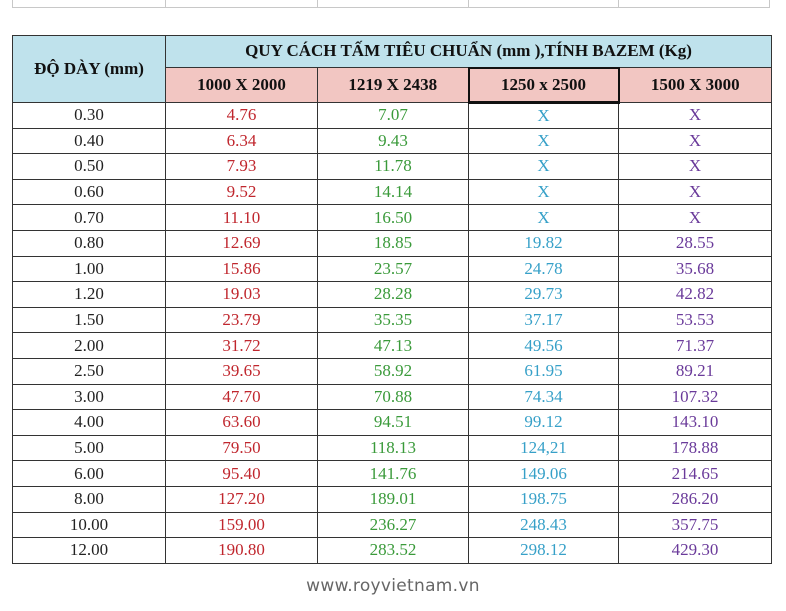  What do you see at coordinates (89, 345) in the screenshot?
I see `table-cell: 2.00` at bounding box center [89, 345].